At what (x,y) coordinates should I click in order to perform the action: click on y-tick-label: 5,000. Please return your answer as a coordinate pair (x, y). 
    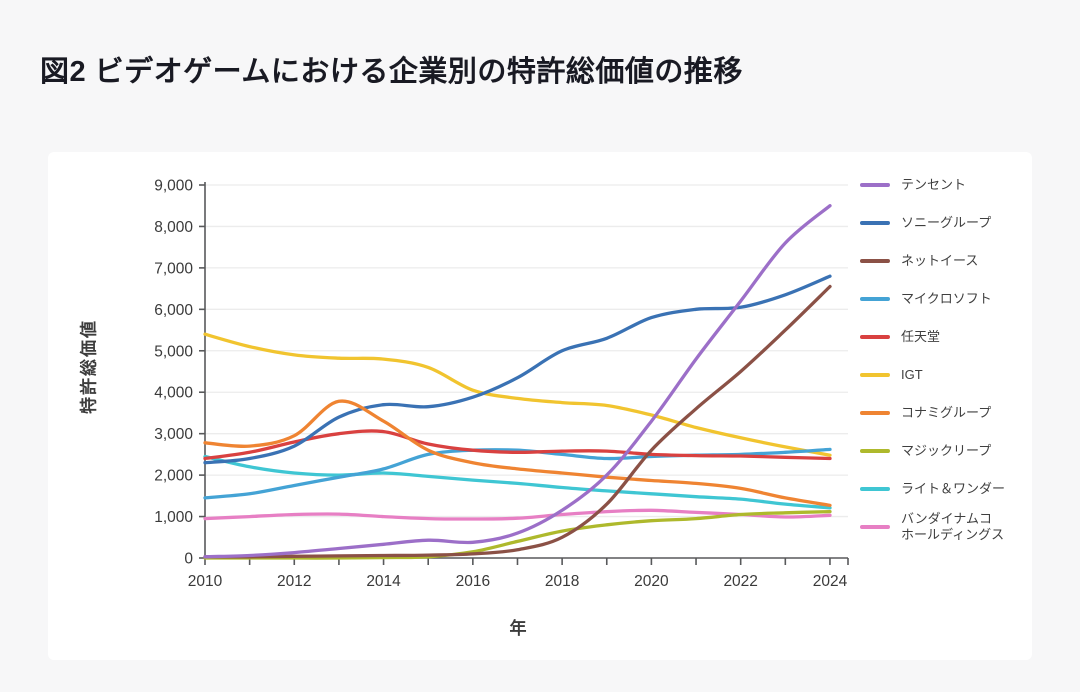
    Looking at the image, I should click on (173, 351).